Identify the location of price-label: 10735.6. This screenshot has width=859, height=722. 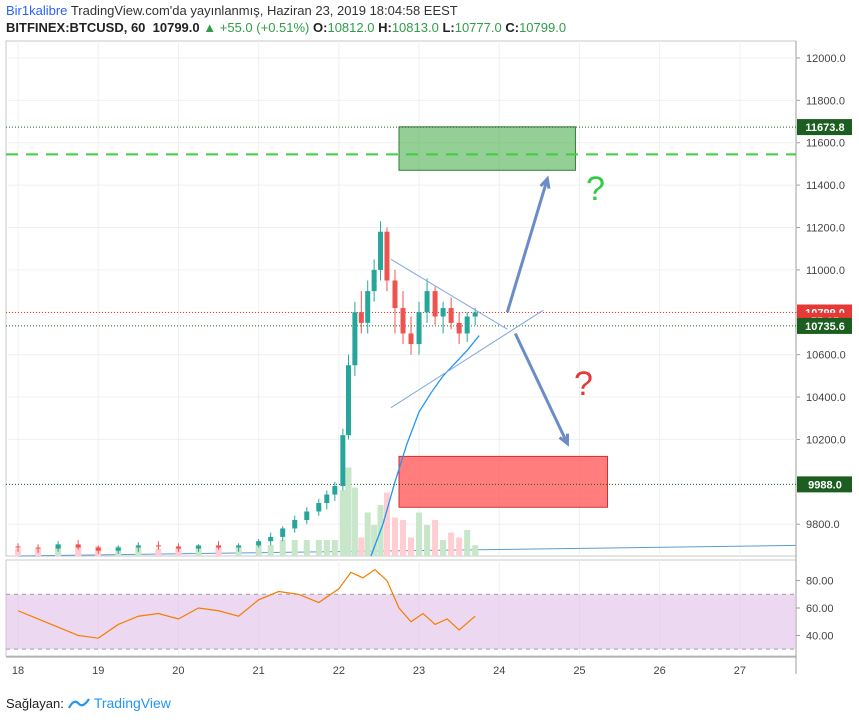
(825, 327).